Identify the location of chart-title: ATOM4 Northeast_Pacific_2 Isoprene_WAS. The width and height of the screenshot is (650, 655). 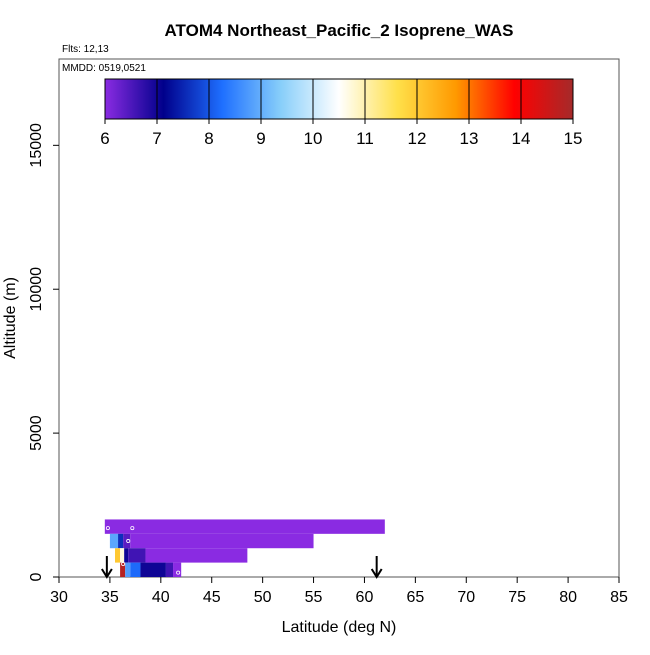
(339, 30).